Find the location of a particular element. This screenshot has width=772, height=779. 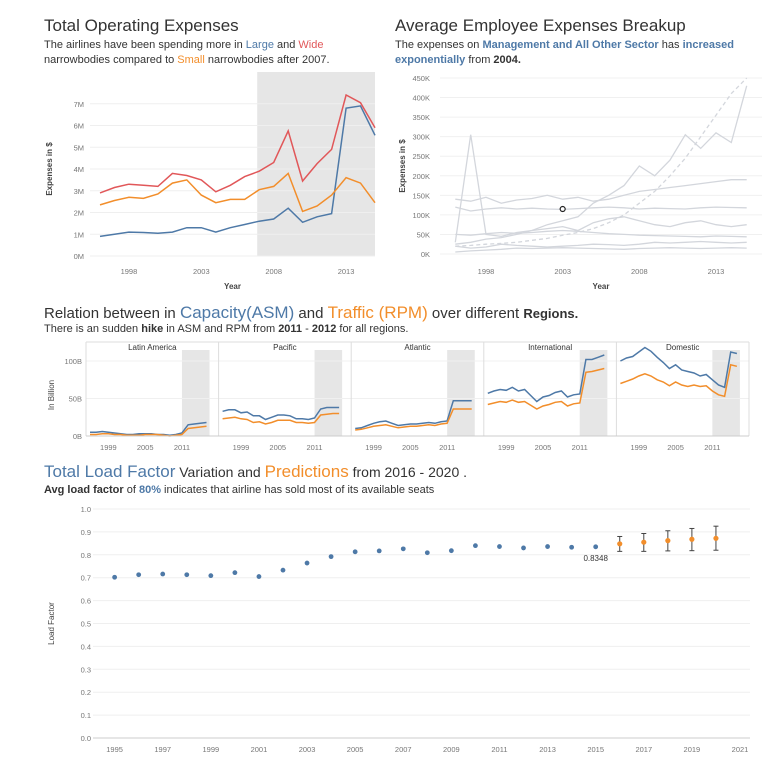

y-tick-label: 0.7 is located at coordinates (86, 578).